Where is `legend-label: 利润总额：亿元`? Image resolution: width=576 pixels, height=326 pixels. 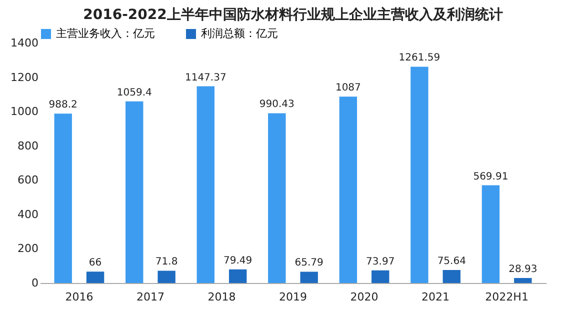
legend-label: 利润总额：亿元 is located at coordinates (239, 33).